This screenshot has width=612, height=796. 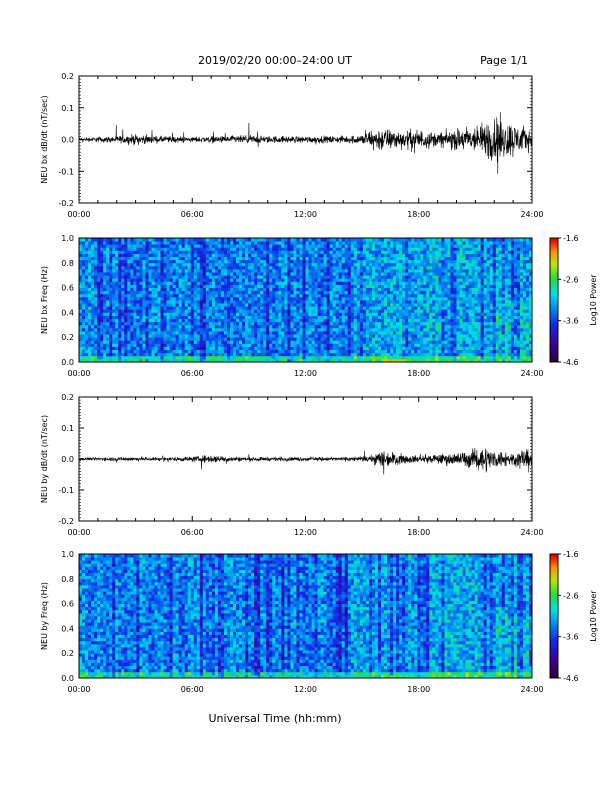 What do you see at coordinates (67, 76) in the screenshot?
I see `y-tick-label: 0.2` at bounding box center [67, 76].